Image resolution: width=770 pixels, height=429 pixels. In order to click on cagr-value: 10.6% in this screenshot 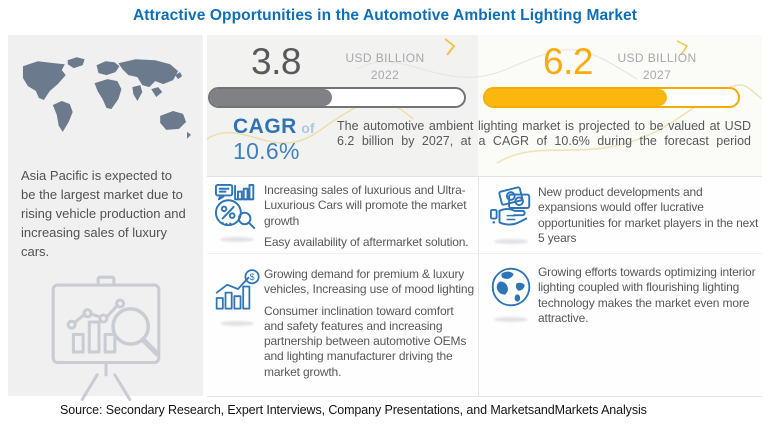, I will do `click(266, 151)`.